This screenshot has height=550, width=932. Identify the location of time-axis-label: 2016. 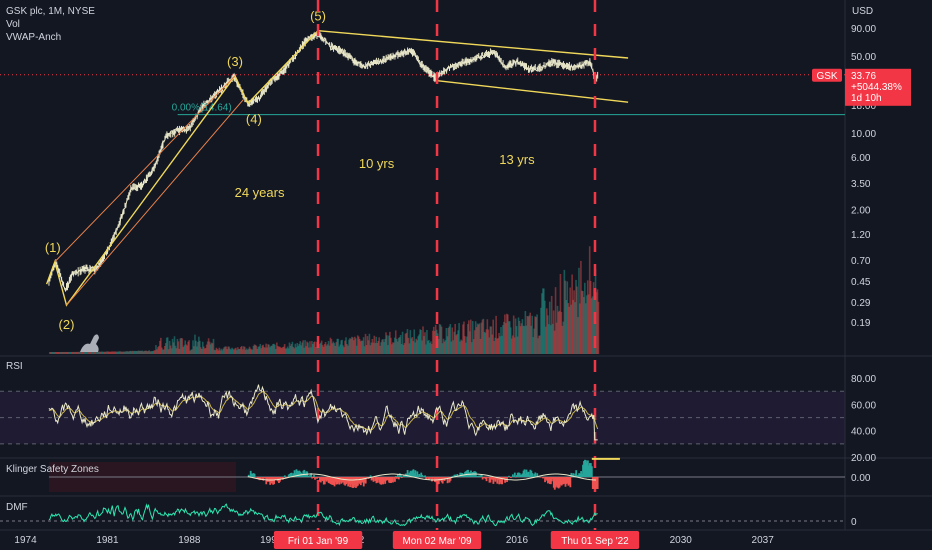
(517, 540).